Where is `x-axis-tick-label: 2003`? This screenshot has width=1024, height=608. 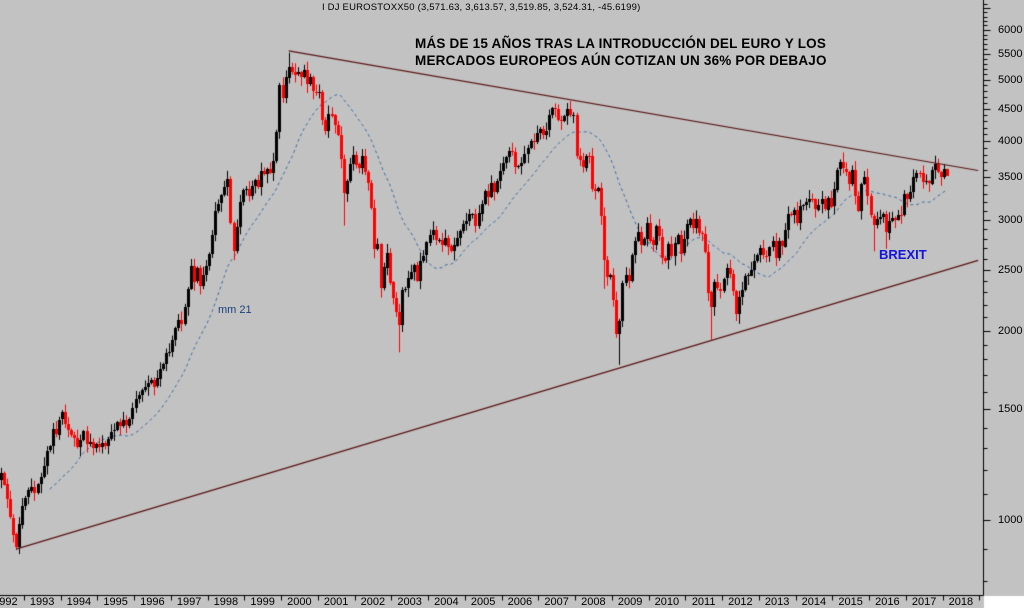 x-axis-tick-label: 2003 is located at coordinates (409, 602).